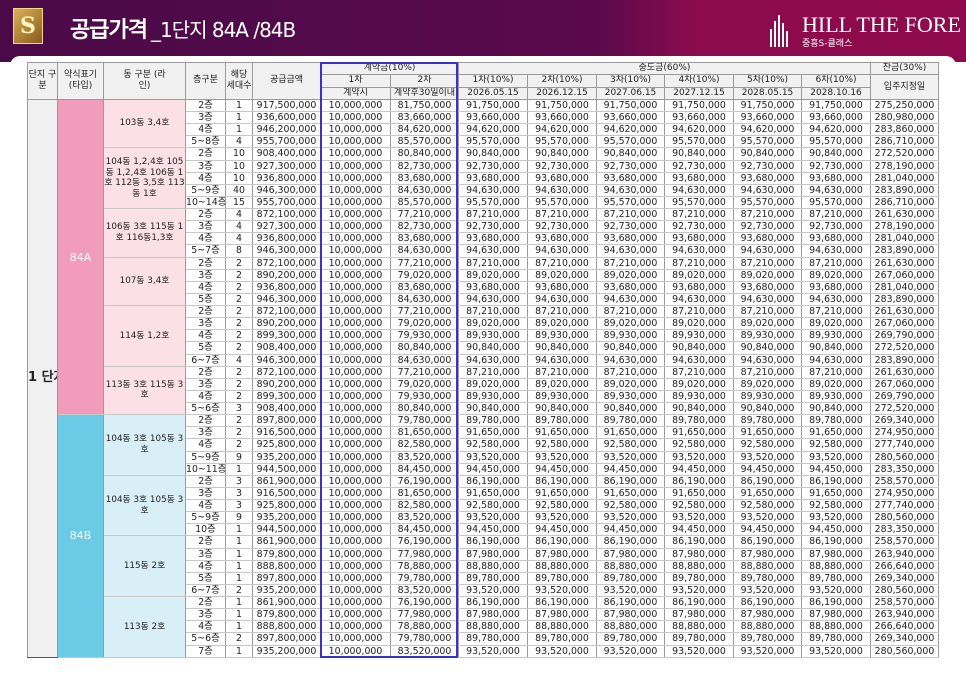 This screenshot has height=676, width=966. I want to click on middle-3-cell: 89,930,000, so click(630, 396).